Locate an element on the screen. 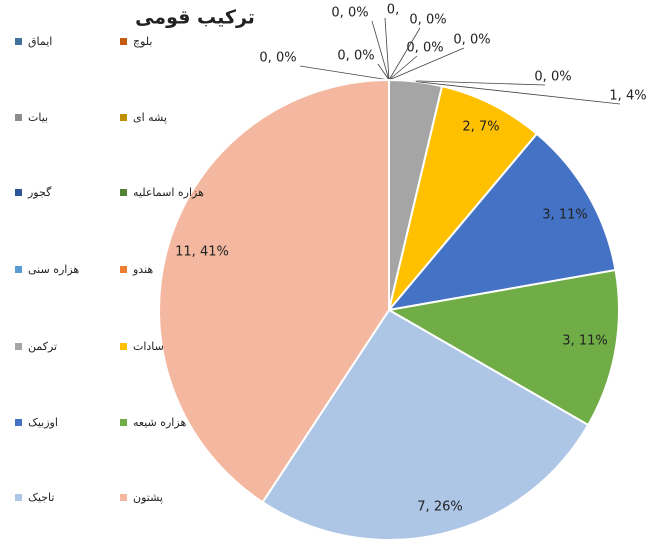 The height and width of the screenshot is (554, 672). legend-label: بلوچ is located at coordinates (143, 41).